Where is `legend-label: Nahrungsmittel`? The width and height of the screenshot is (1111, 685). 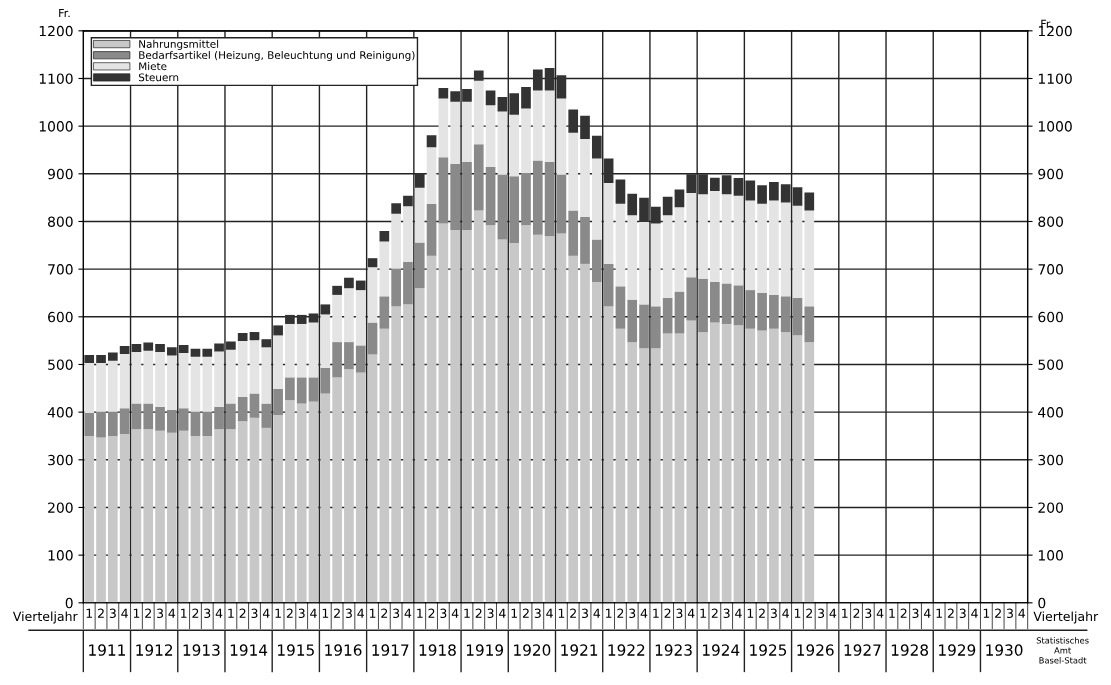 legend-label: Nahrungsmittel is located at coordinates (179, 44).